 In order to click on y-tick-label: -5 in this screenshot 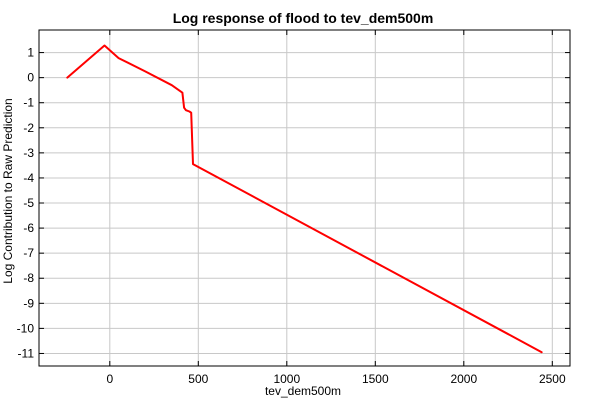, I will do `click(28, 203)`.